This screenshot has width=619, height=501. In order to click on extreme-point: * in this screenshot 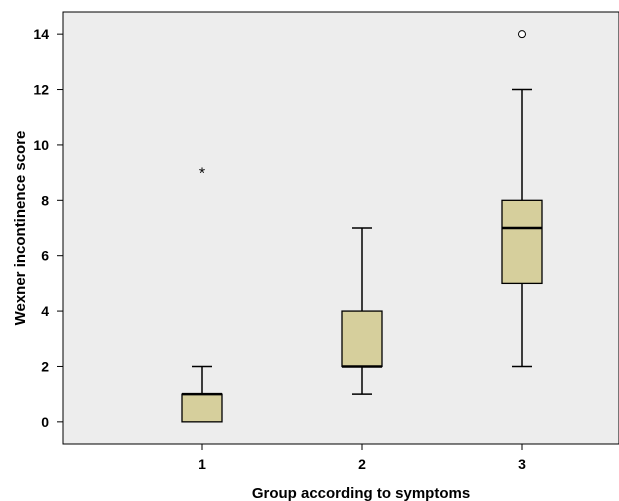, I will do `click(202, 174)`.